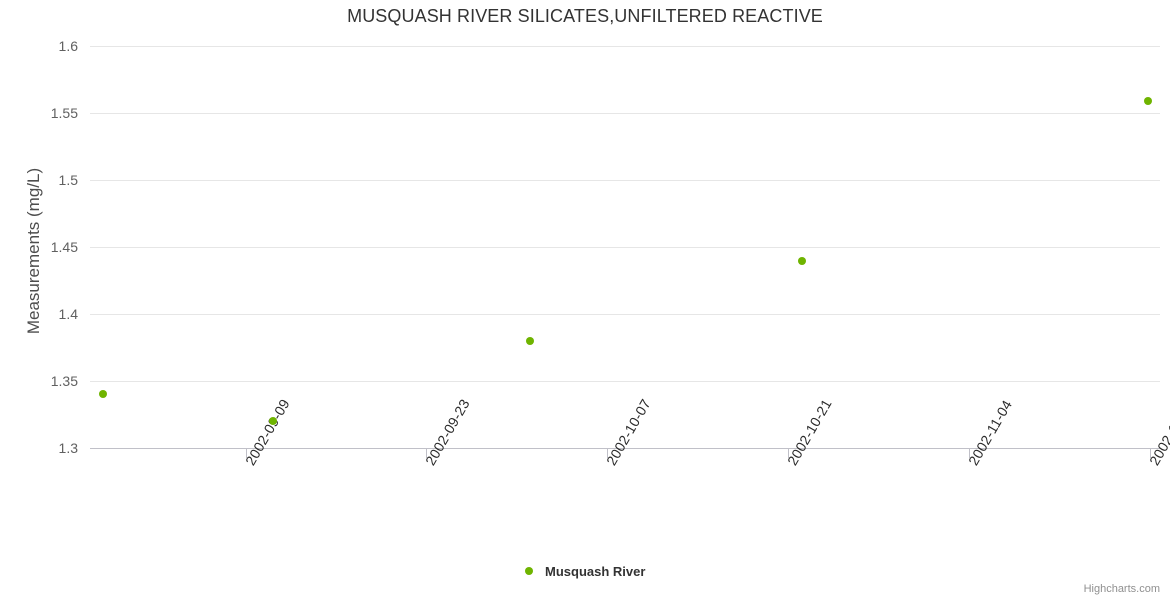 Image resolution: width=1170 pixels, height=600 pixels. What do you see at coordinates (68, 314) in the screenshot?
I see `y-axis-tick-label: 1.4` at bounding box center [68, 314].